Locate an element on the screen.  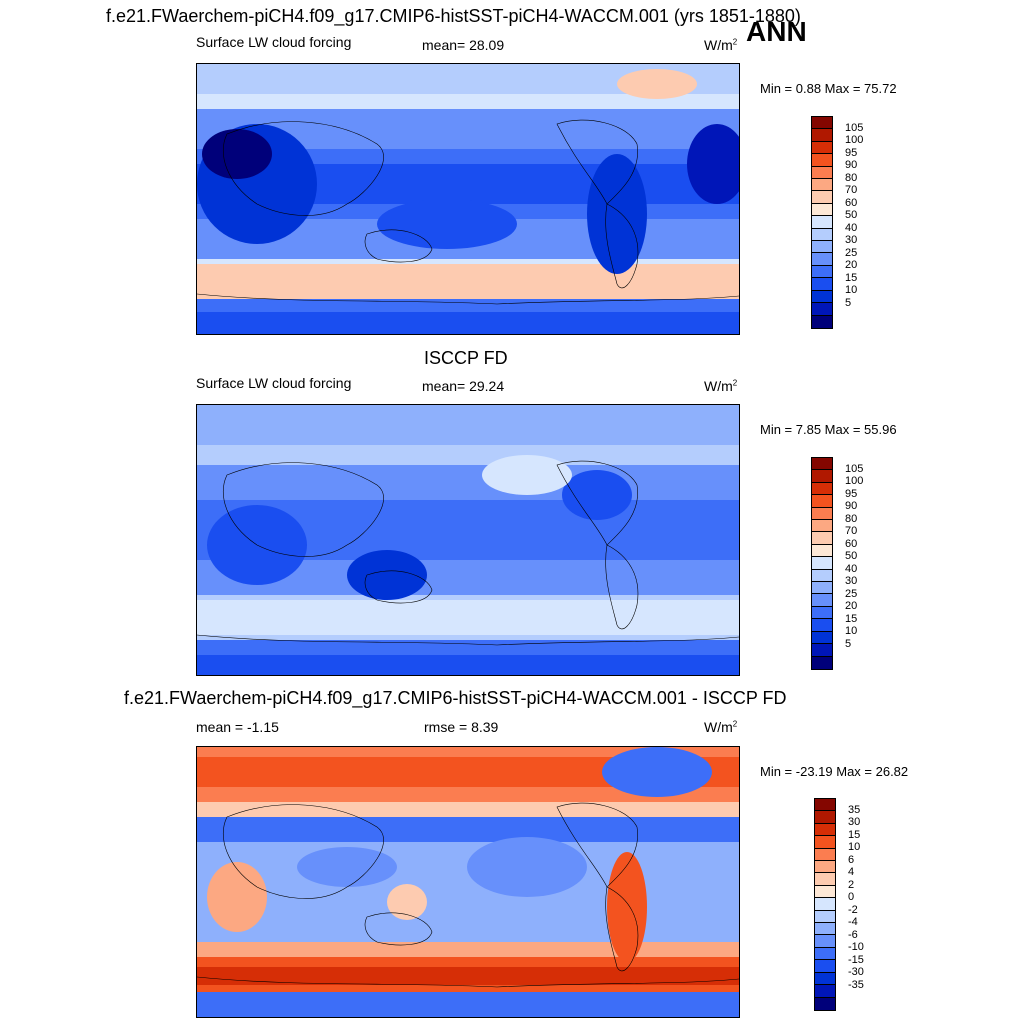
panel1-mean: mean= 28.09 is located at coordinates (463, 45).